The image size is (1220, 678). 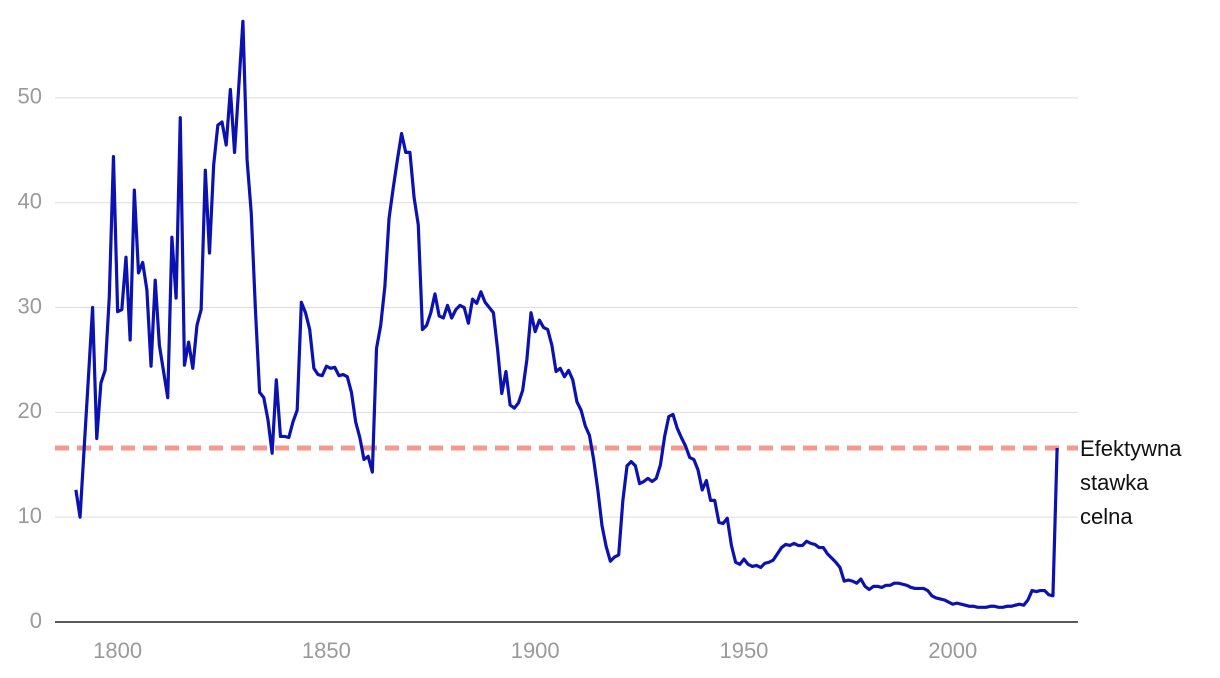 I want to click on x-tick-label: 1800, so click(x=117, y=650).